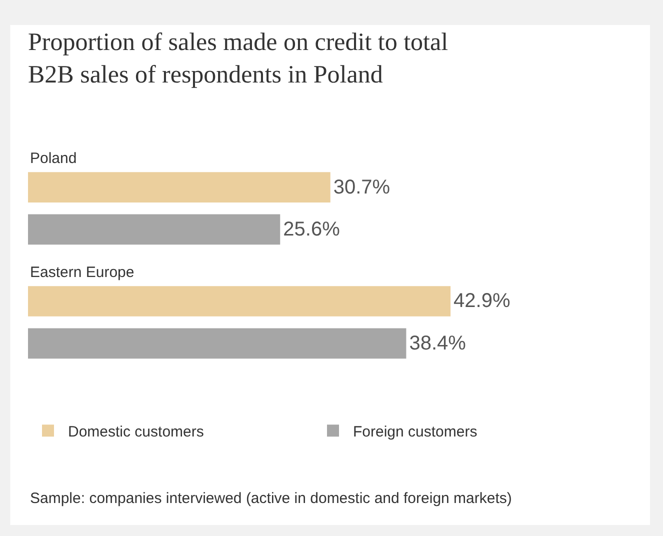  Describe the element at coordinates (271, 498) in the screenshot. I see `text: Sample: companies interviewed (active in domestic and foreign markets)` at that location.